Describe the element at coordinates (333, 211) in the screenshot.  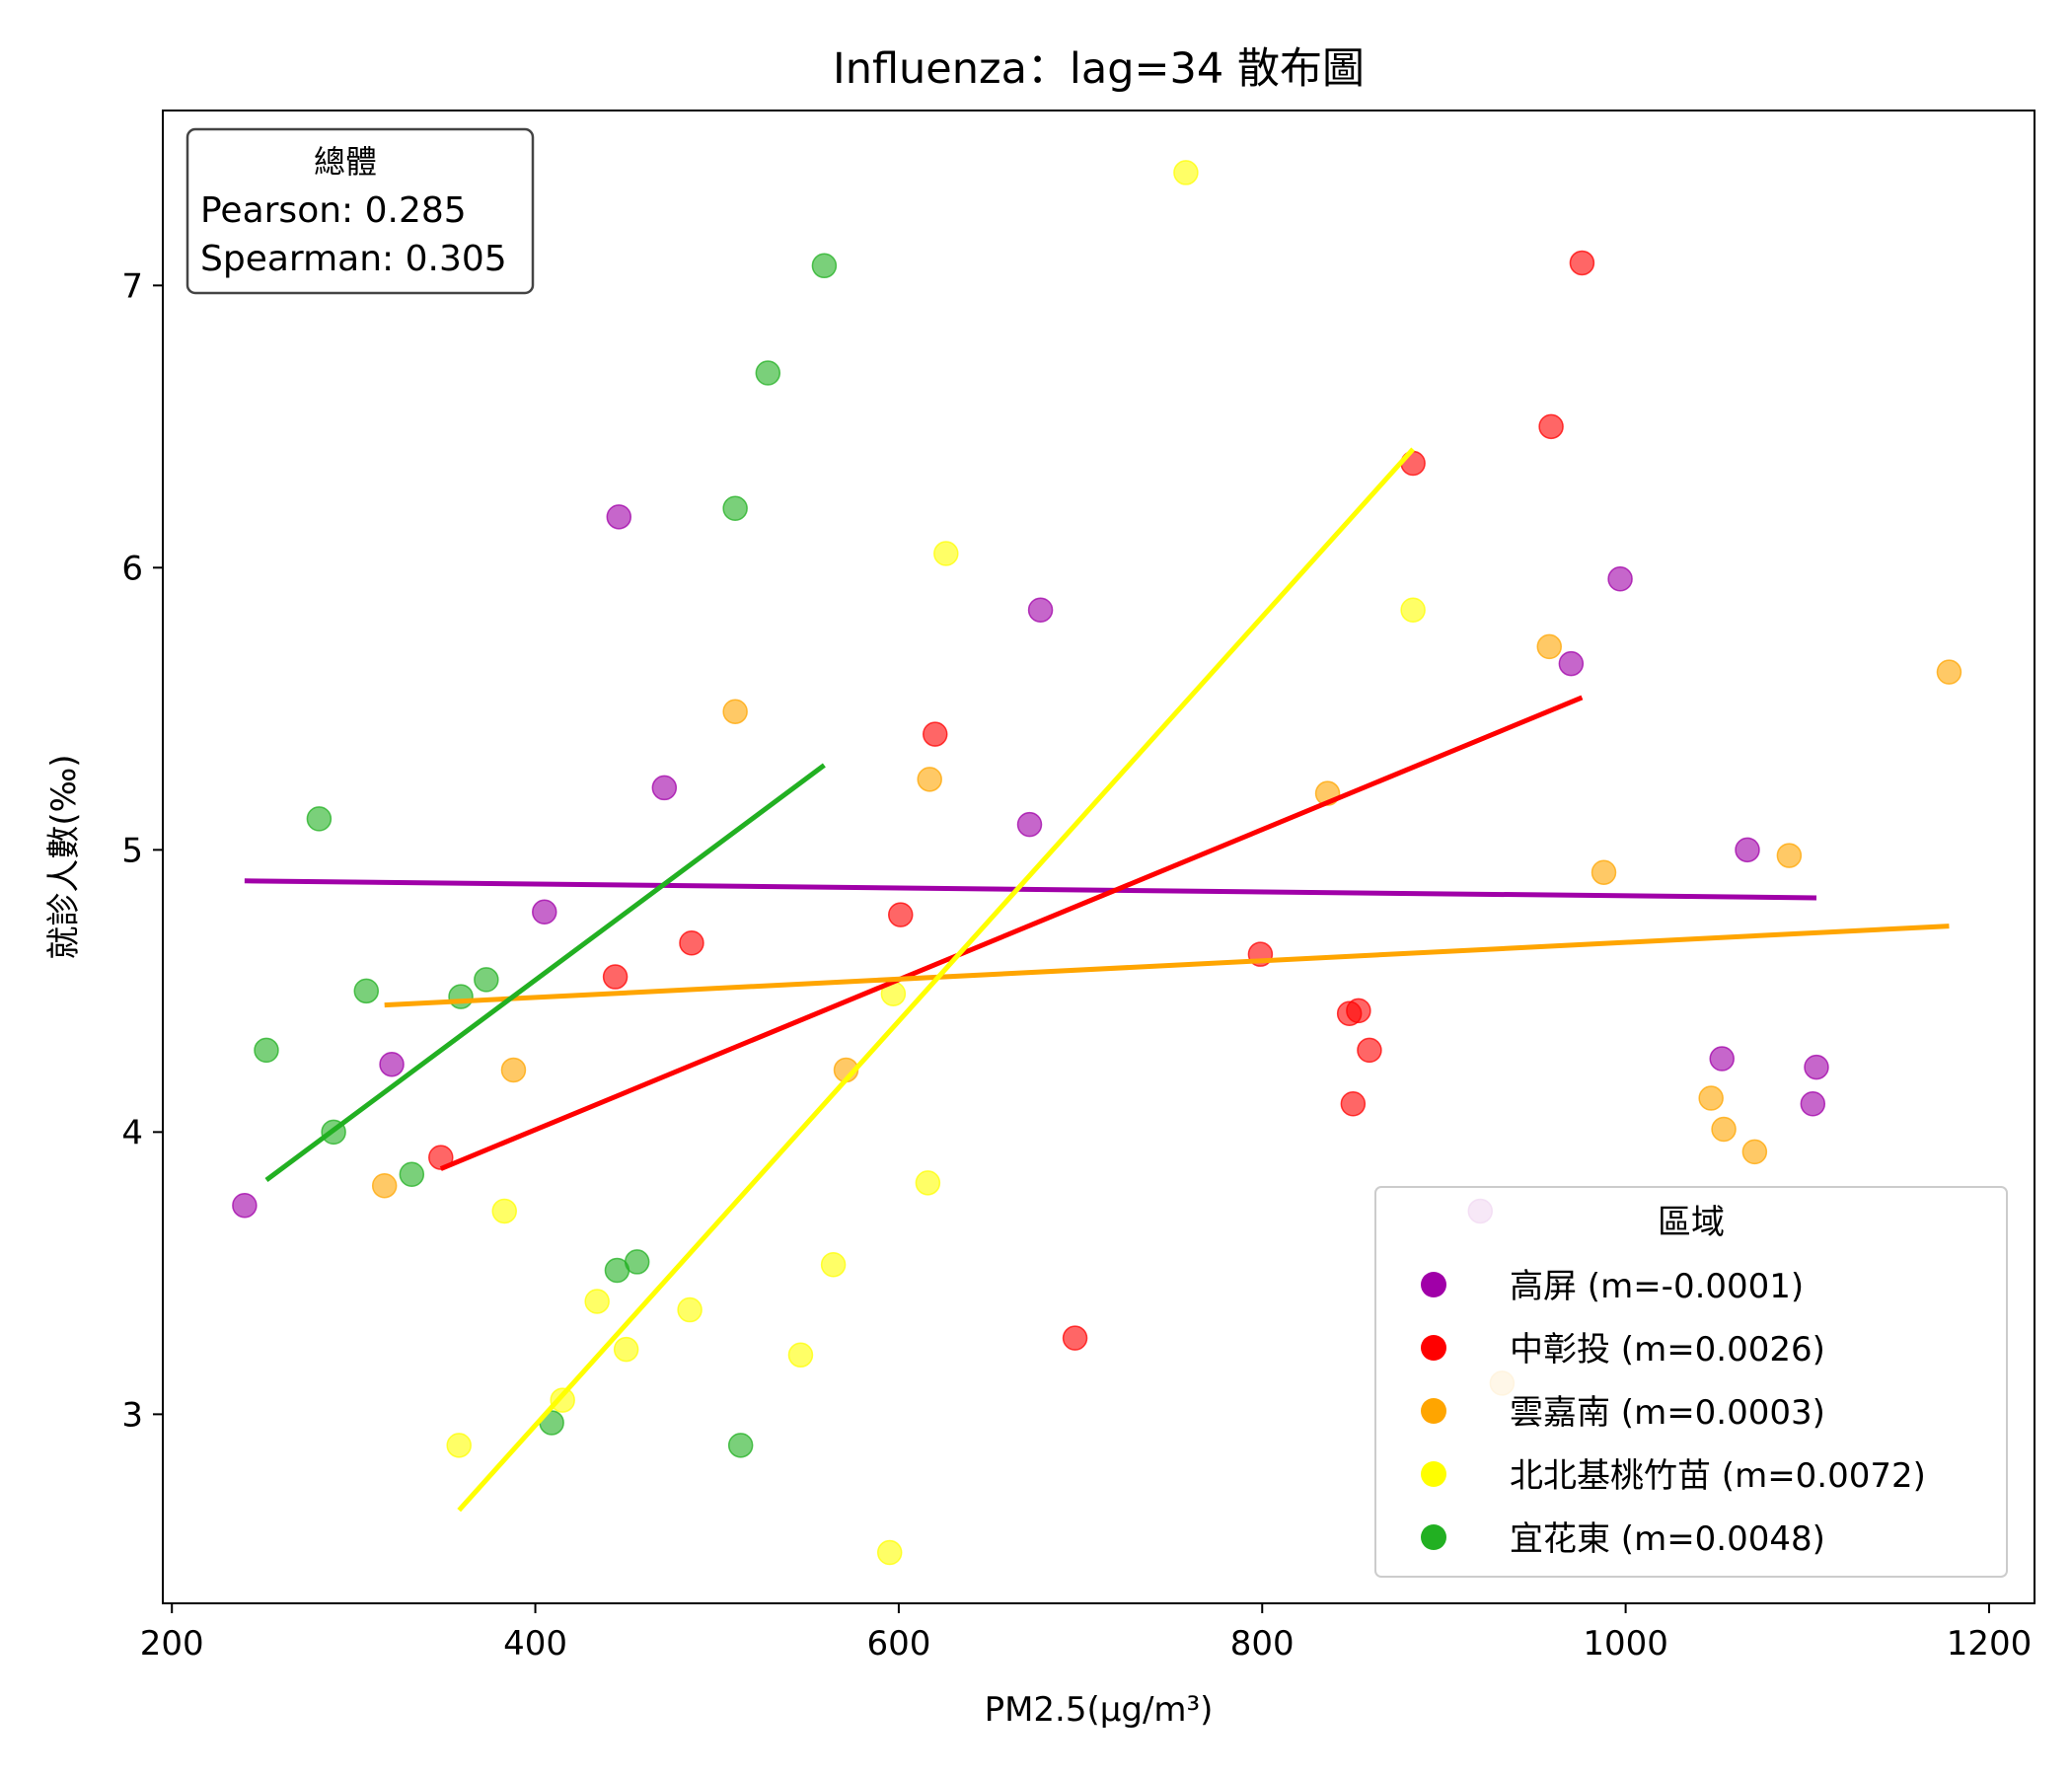
I see `pearson-value: Pearson: 0.285` at that location.